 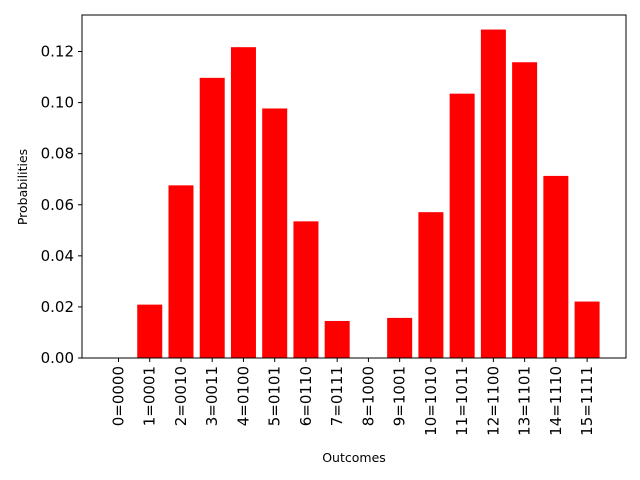 I want to click on x-tick-label: 8=1000, so click(x=368, y=396).